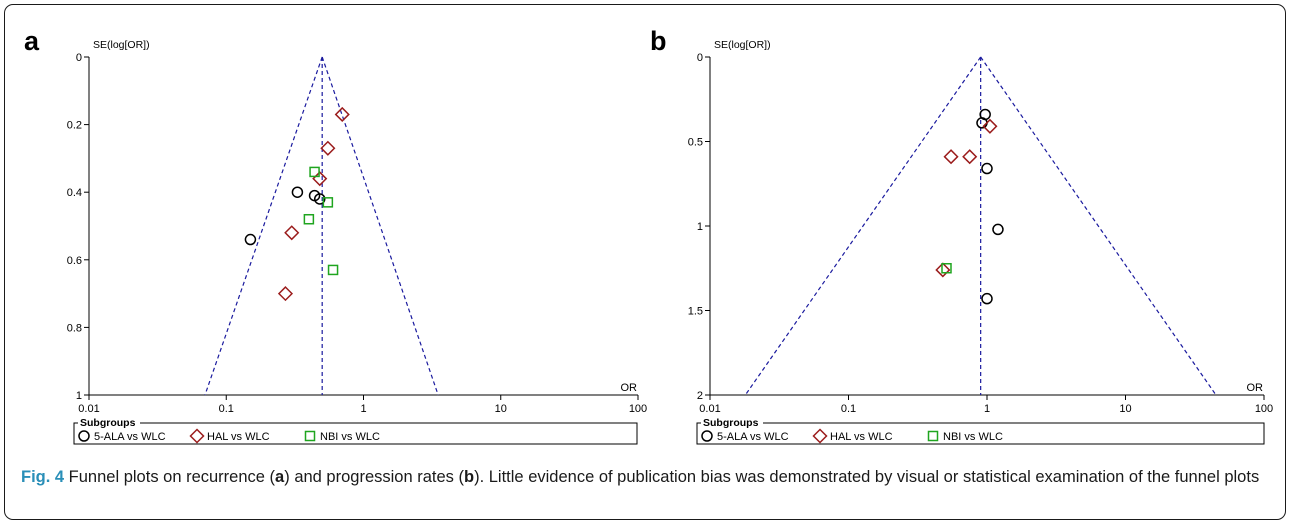 This screenshot has height=526, width=1292. I want to click on panel-label-b: b, so click(658, 41).